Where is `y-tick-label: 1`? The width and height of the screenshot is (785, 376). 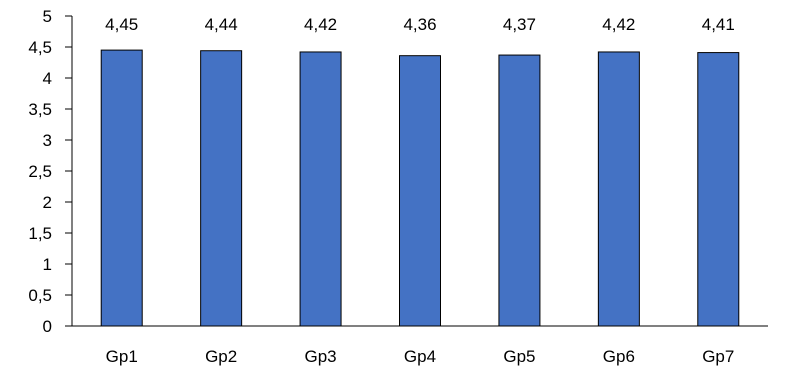
y-tick-label: 1 is located at coordinates (47, 264).